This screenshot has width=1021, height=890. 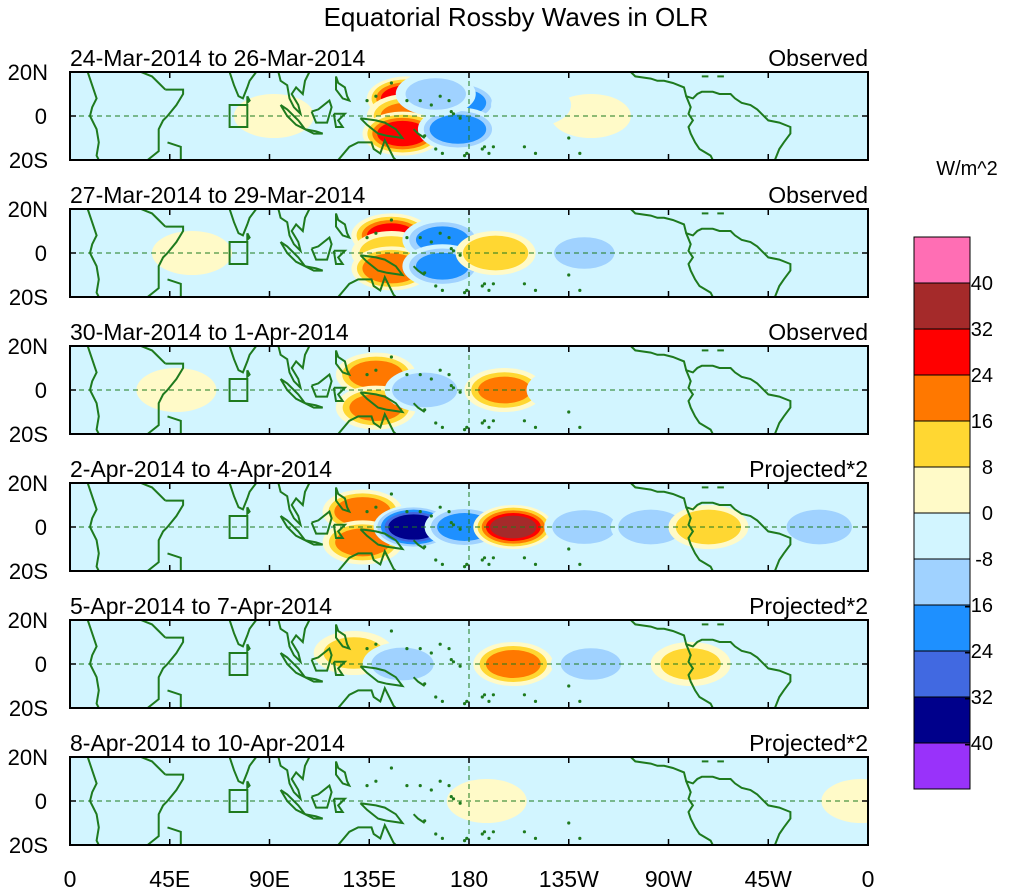 I want to click on panel-date-range: 8-Apr-2014 to 10-Apr-2014, so click(x=207, y=743).